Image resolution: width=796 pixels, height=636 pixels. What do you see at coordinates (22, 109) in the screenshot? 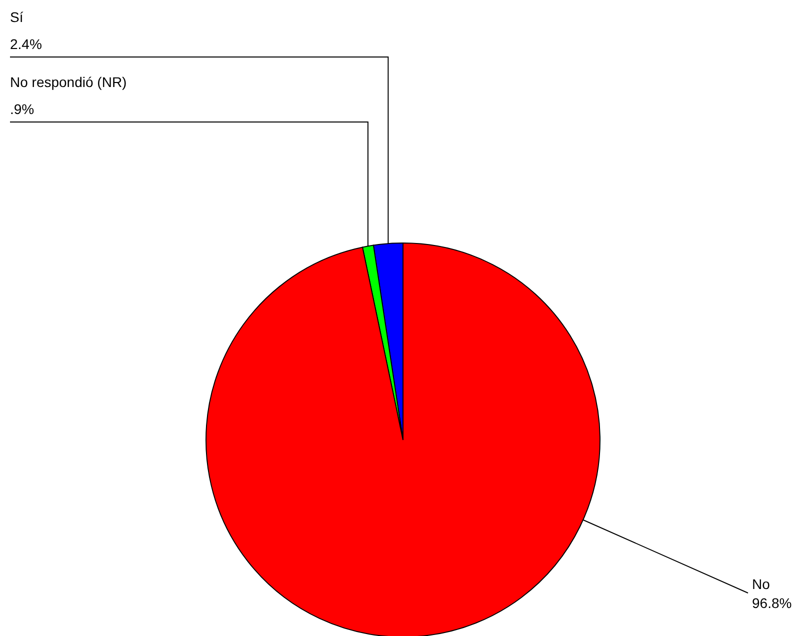
I see `data-label: .9%` at bounding box center [22, 109].